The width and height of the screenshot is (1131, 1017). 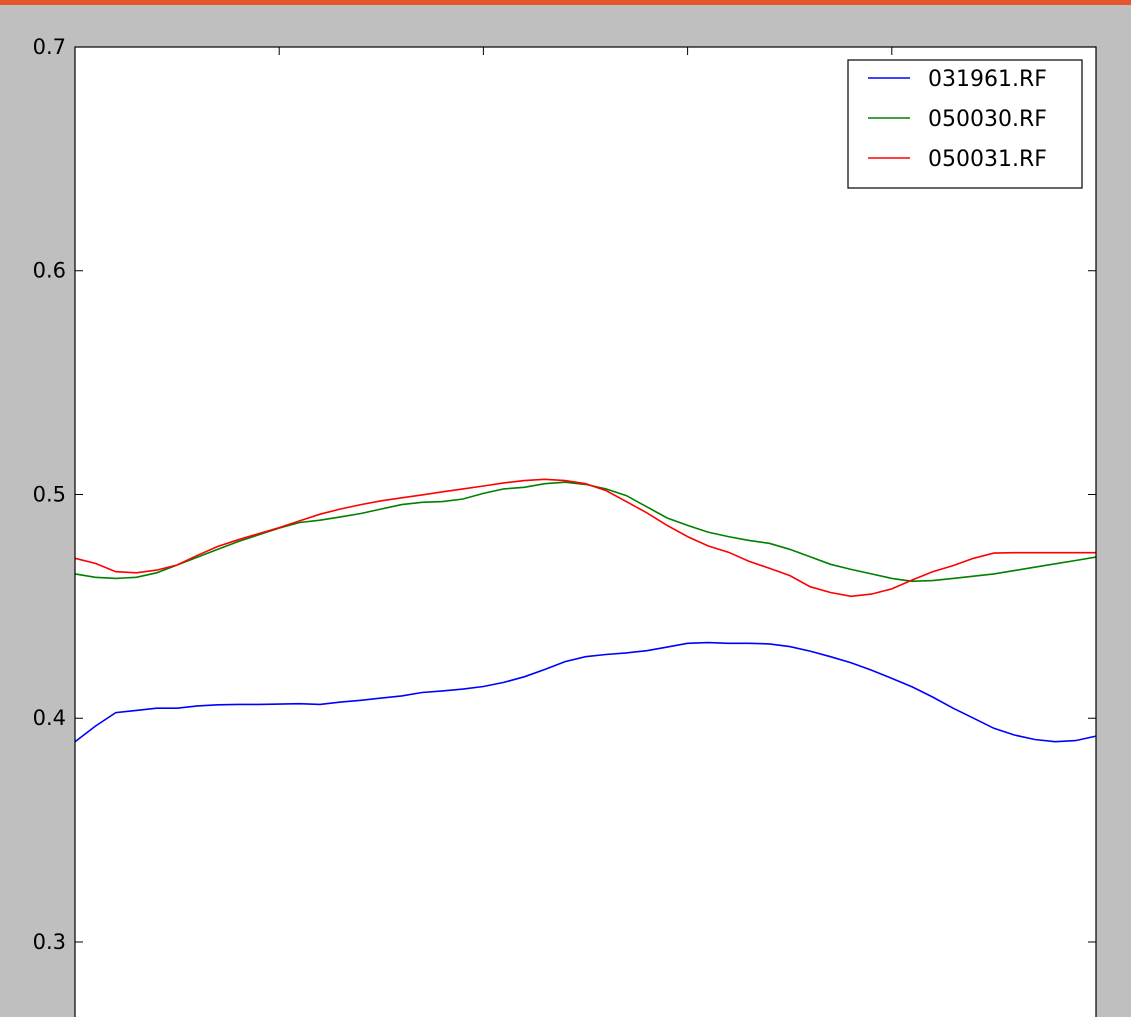 I want to click on legend: 031961.RF 050030.RF 050031.RF, so click(x=965, y=124).